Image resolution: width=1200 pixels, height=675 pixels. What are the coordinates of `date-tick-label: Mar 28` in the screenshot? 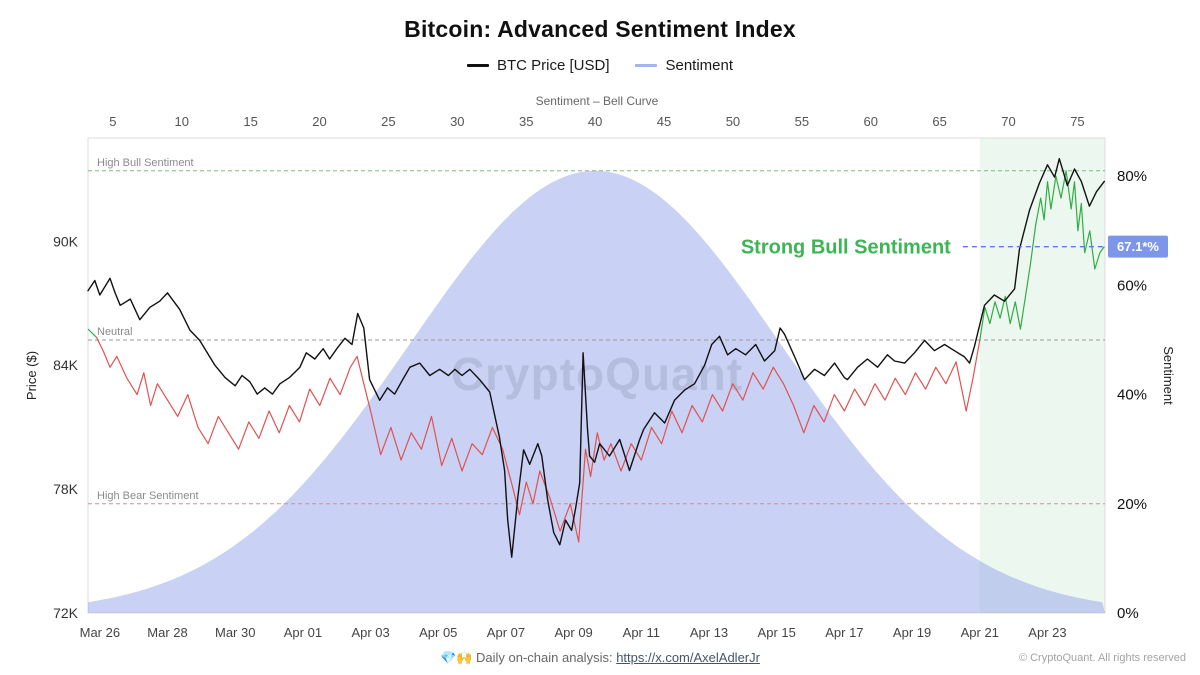 It's located at (167, 632).